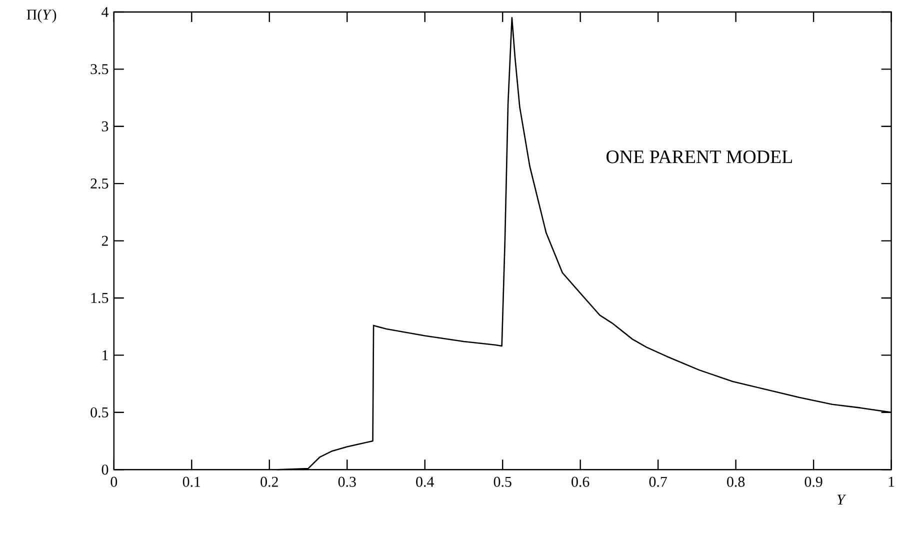 The height and width of the screenshot is (544, 900). Describe the element at coordinates (347, 482) in the screenshot. I see `x-tick-label: 0.3` at that location.